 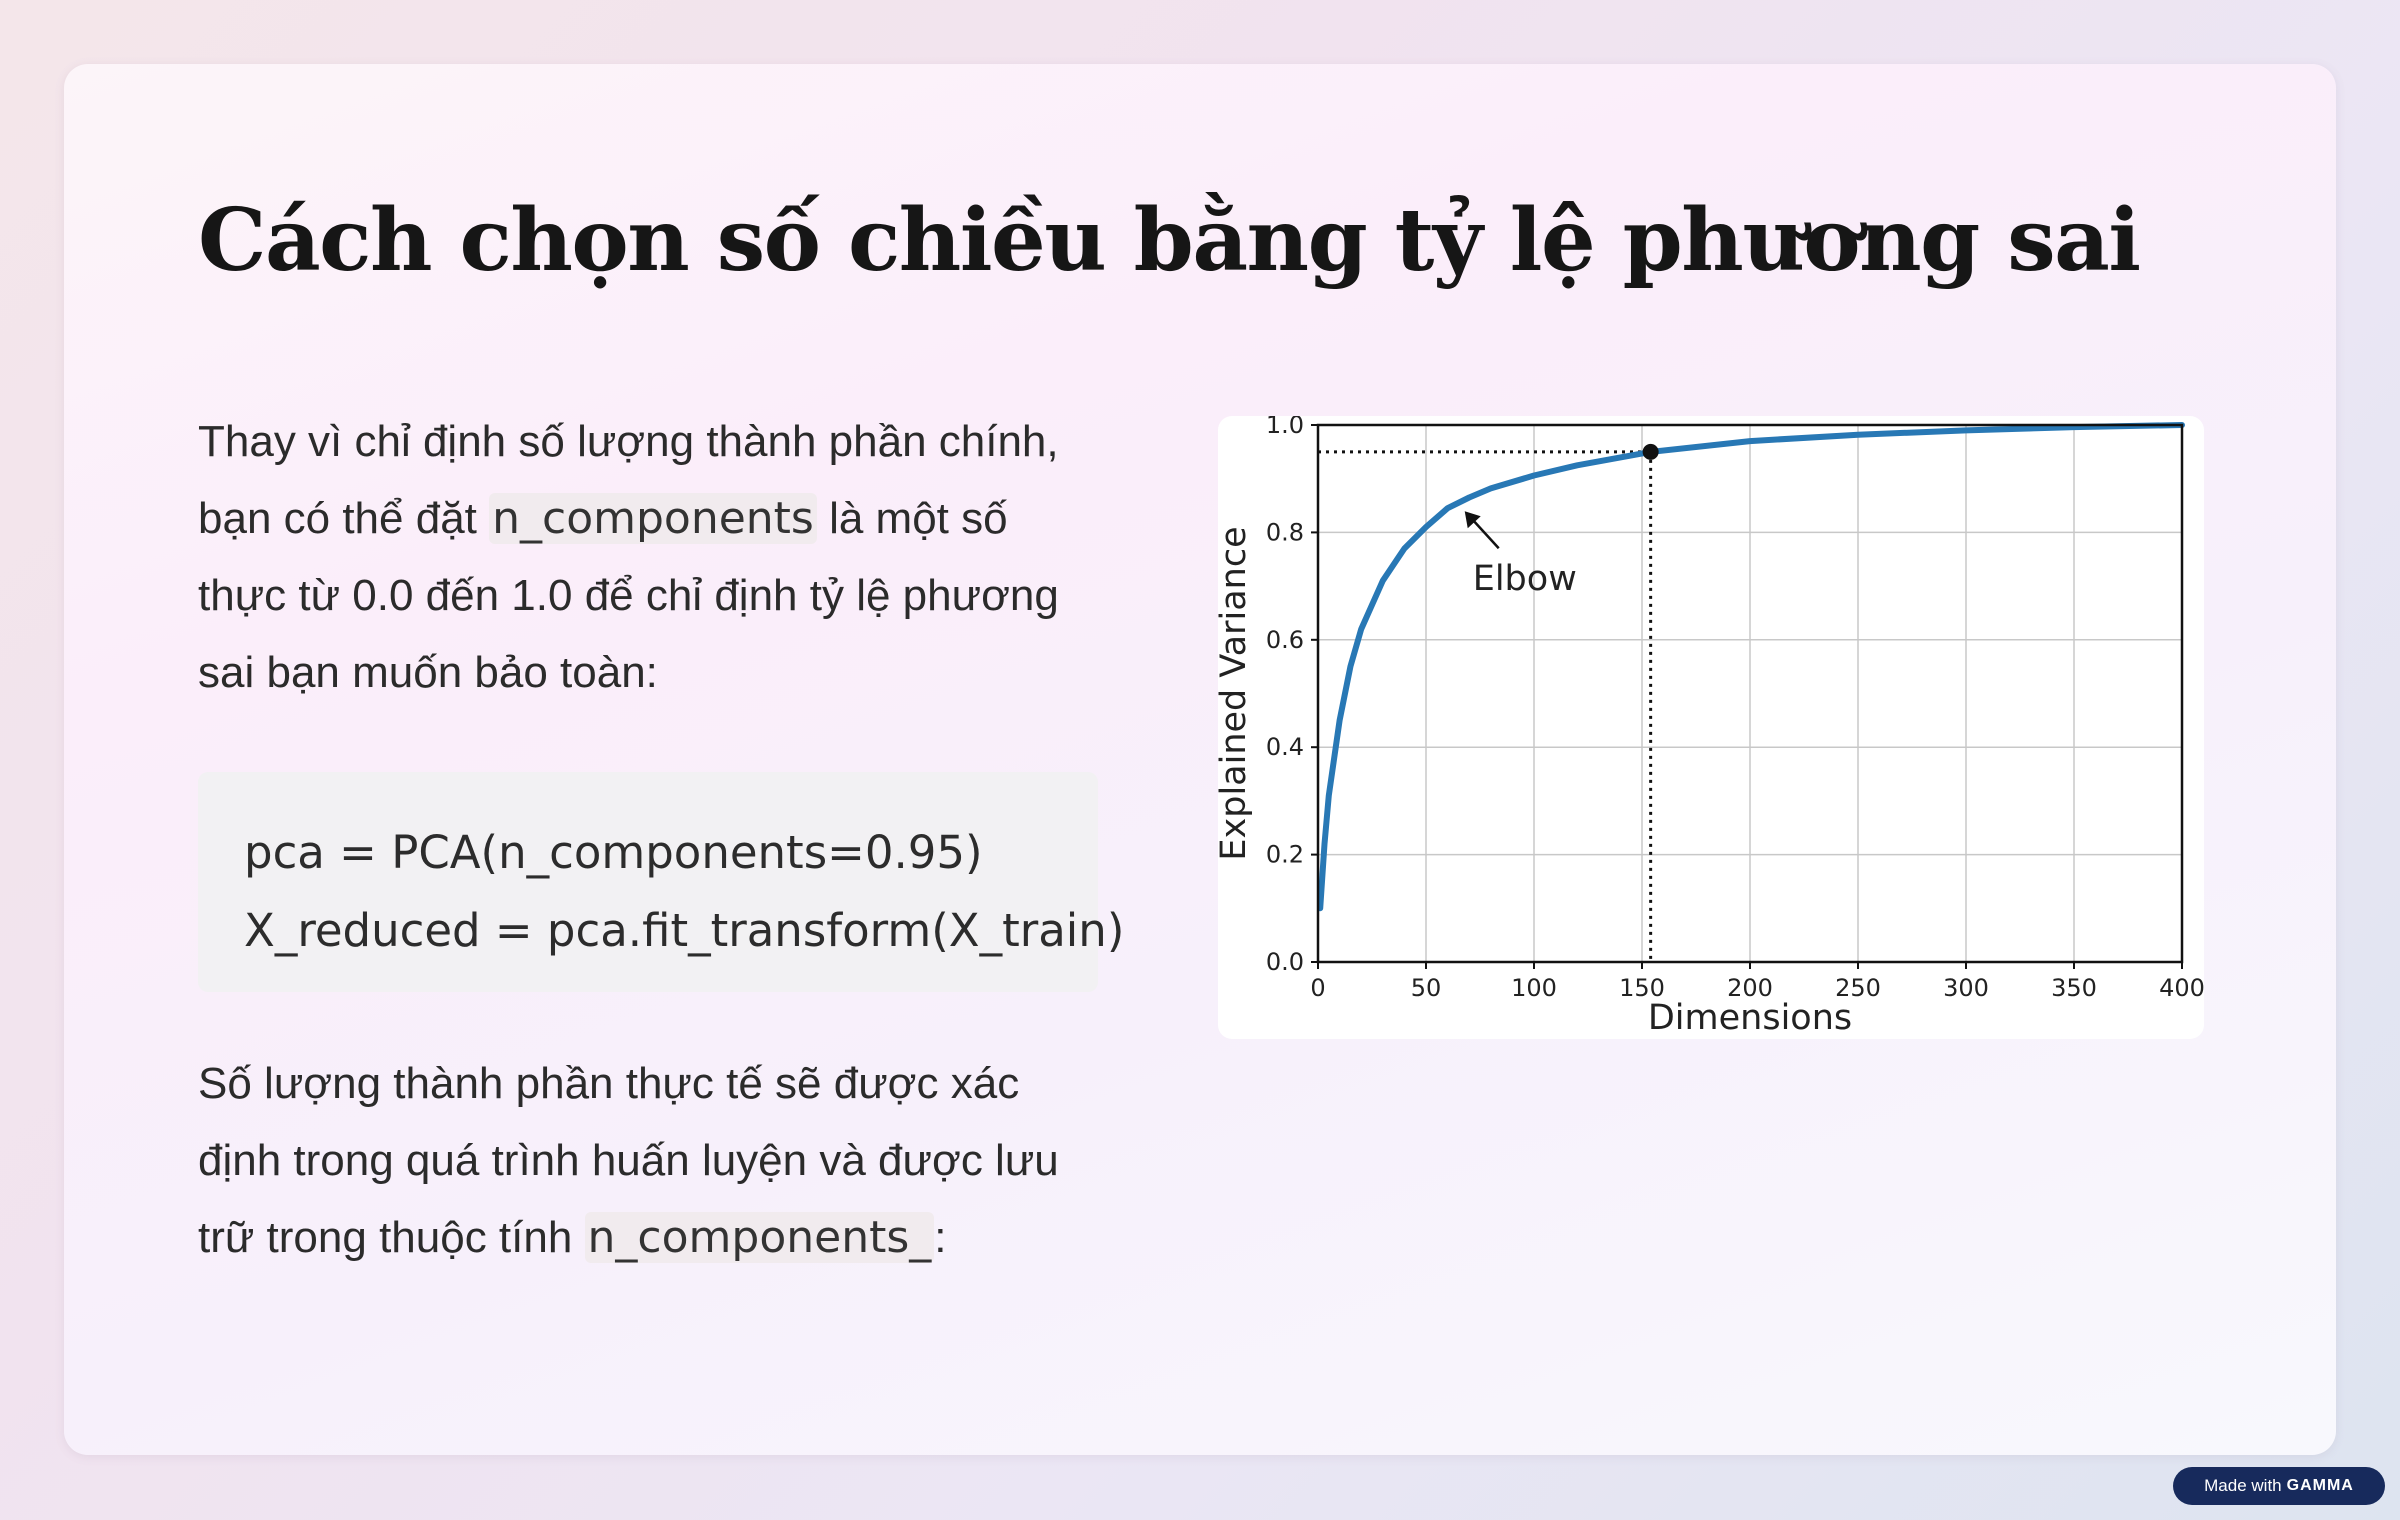 I want to click on x-tick-label: 400, so click(x=2181, y=988).